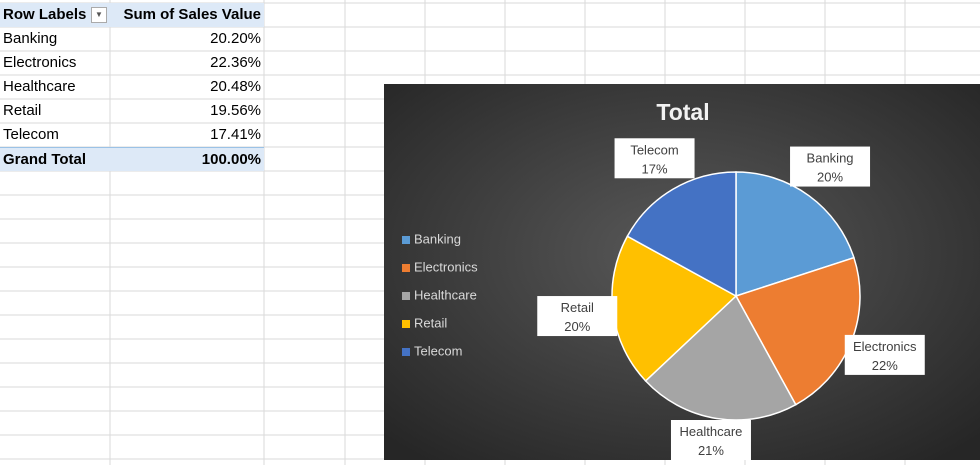 This screenshot has width=980, height=465. I want to click on chart-title: Total, so click(682, 112).